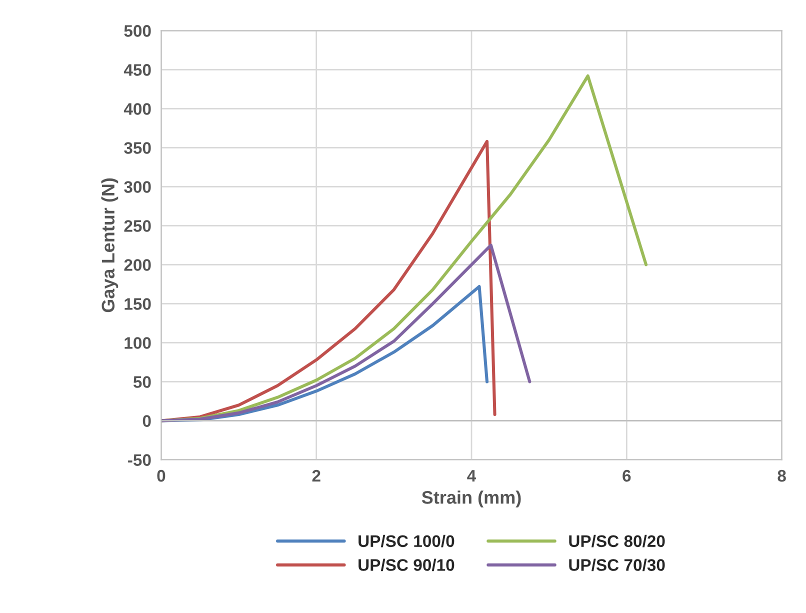  Describe the element at coordinates (617, 565) in the screenshot. I see `legend-label: UP/SC 70/30` at that location.